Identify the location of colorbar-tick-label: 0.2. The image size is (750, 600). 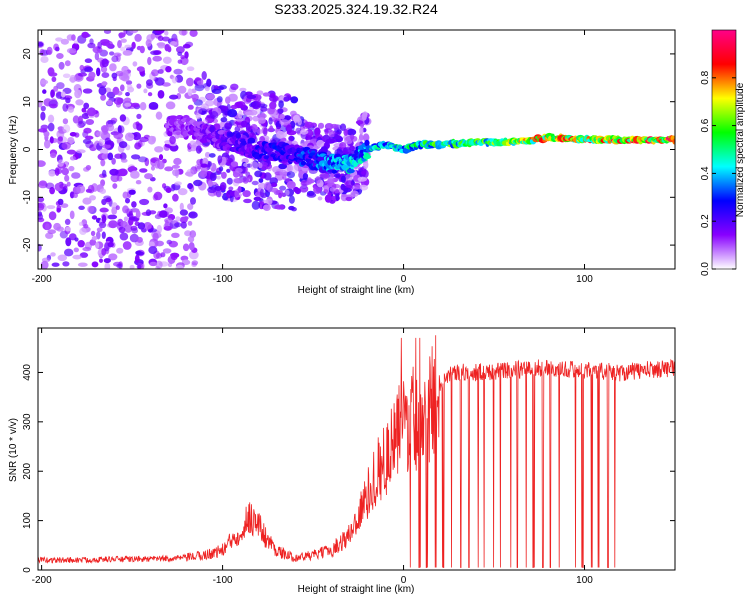
(705, 221).